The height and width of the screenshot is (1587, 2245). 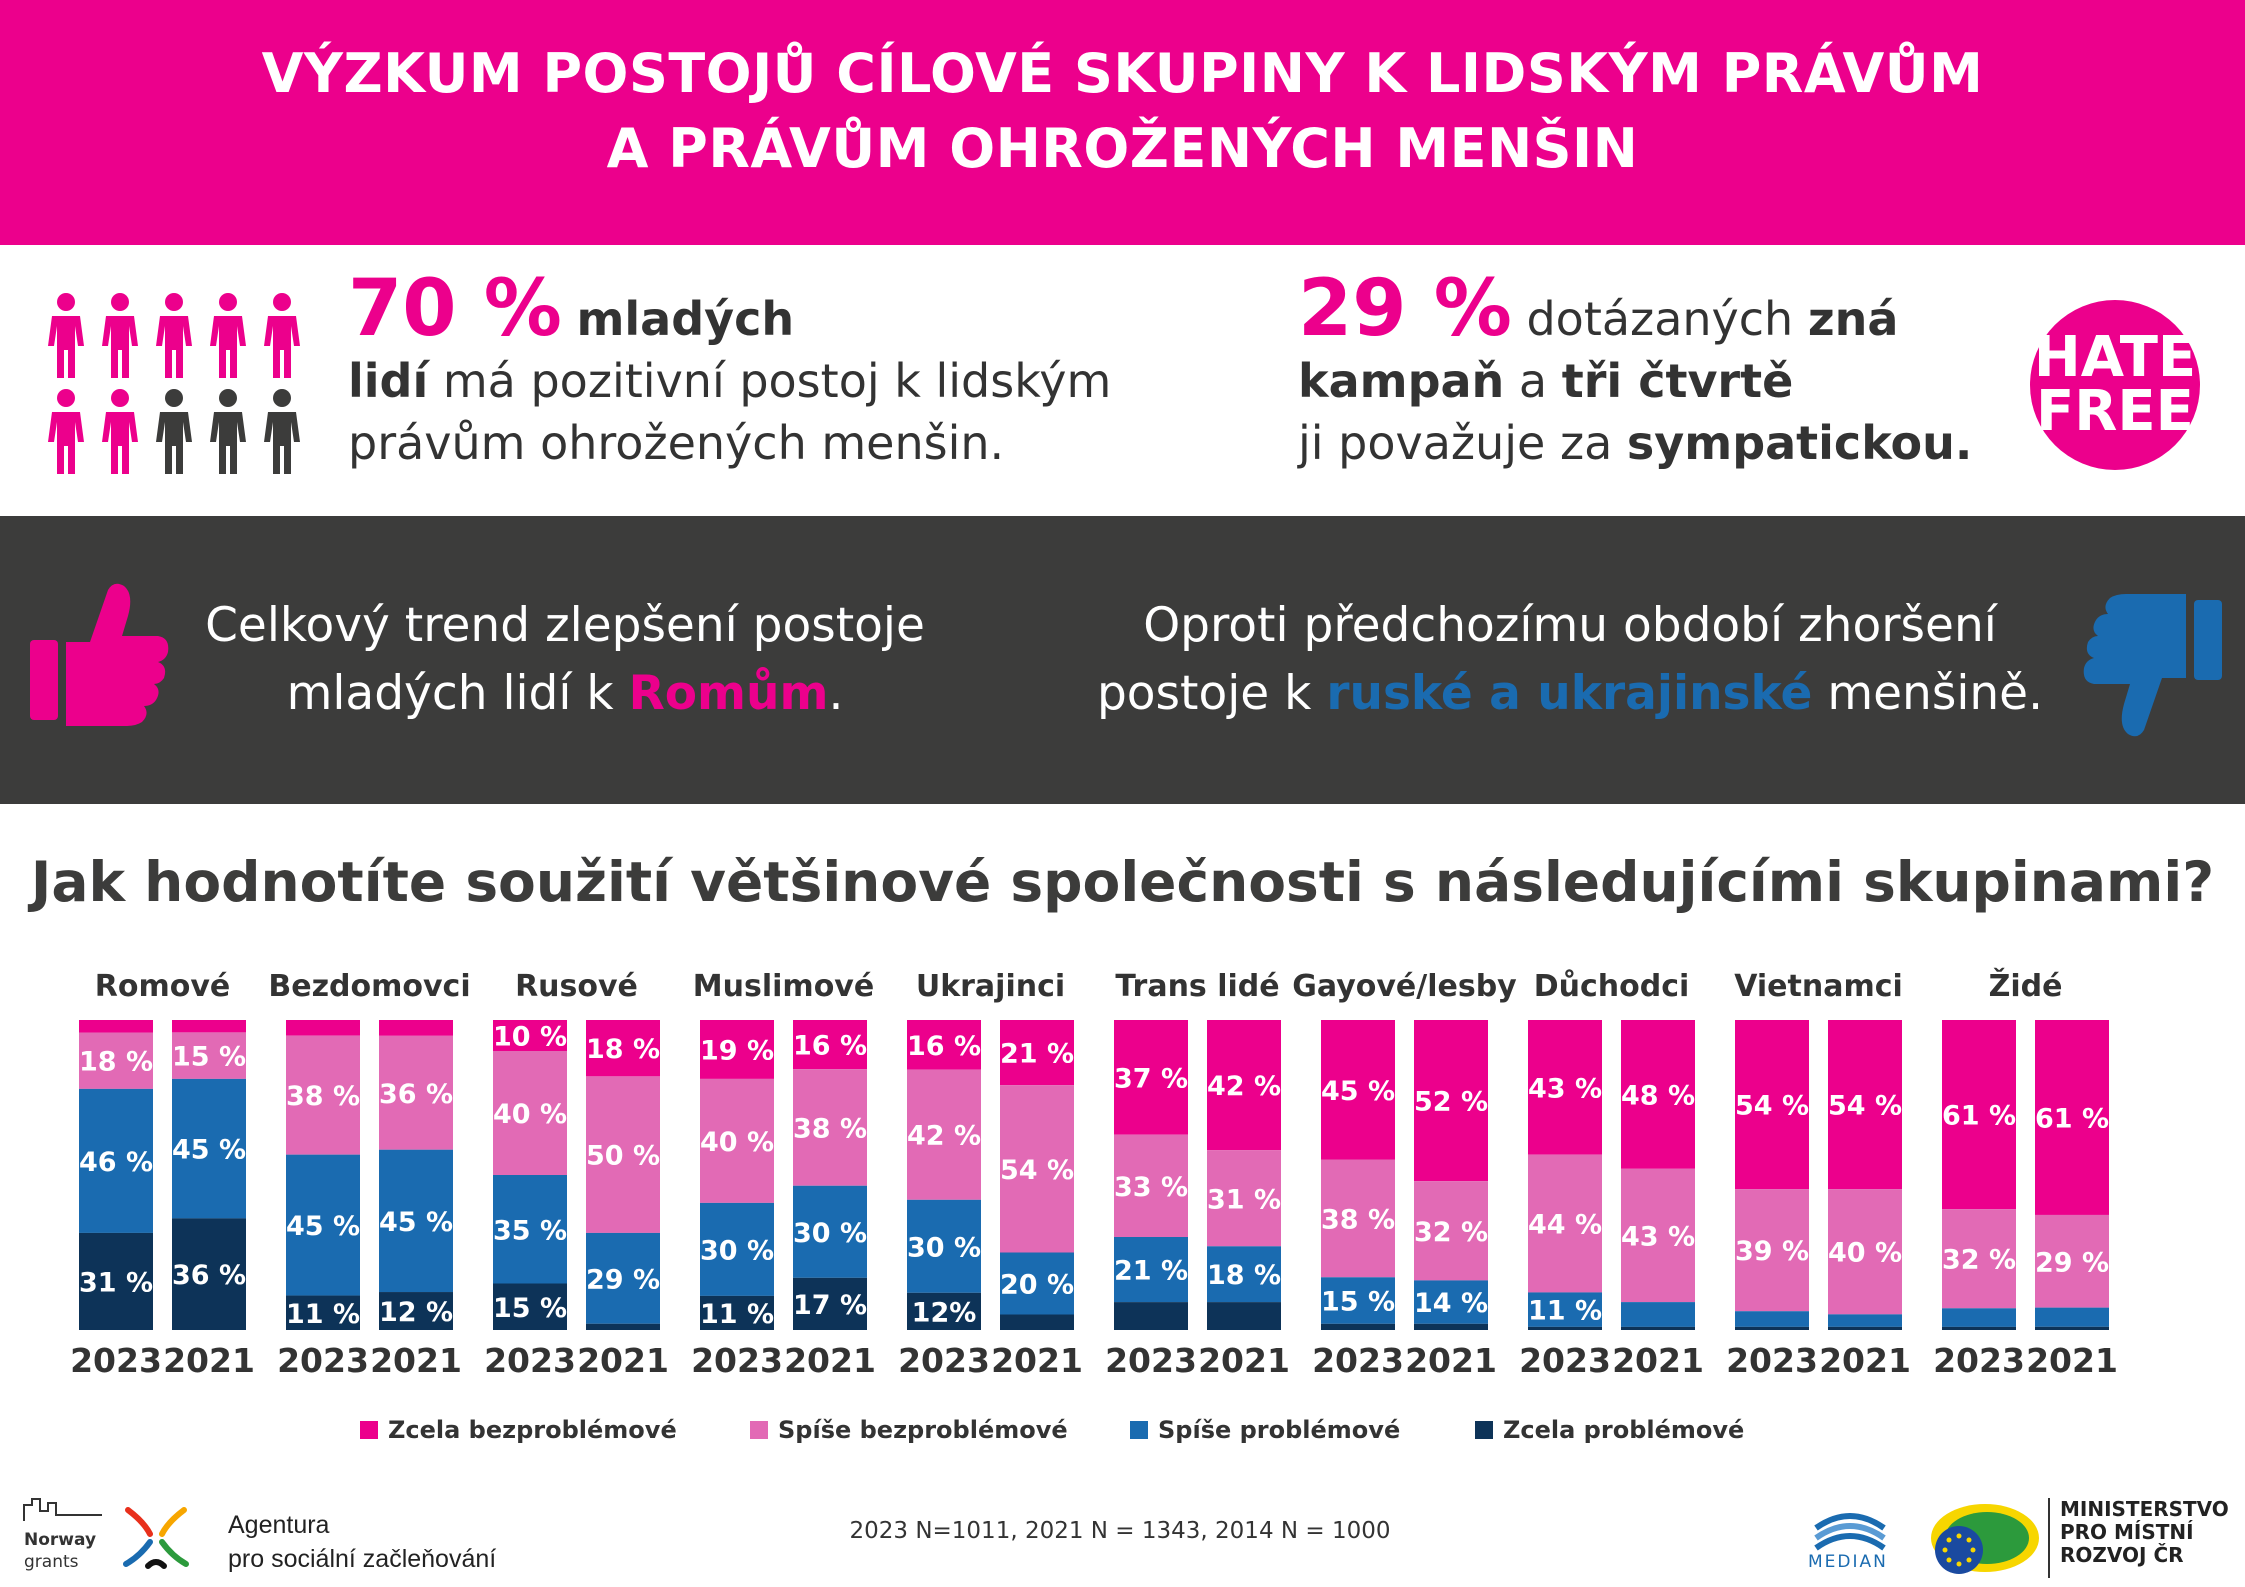 What do you see at coordinates (830, 1046) in the screenshot?
I see `data-label: 16 %` at bounding box center [830, 1046].